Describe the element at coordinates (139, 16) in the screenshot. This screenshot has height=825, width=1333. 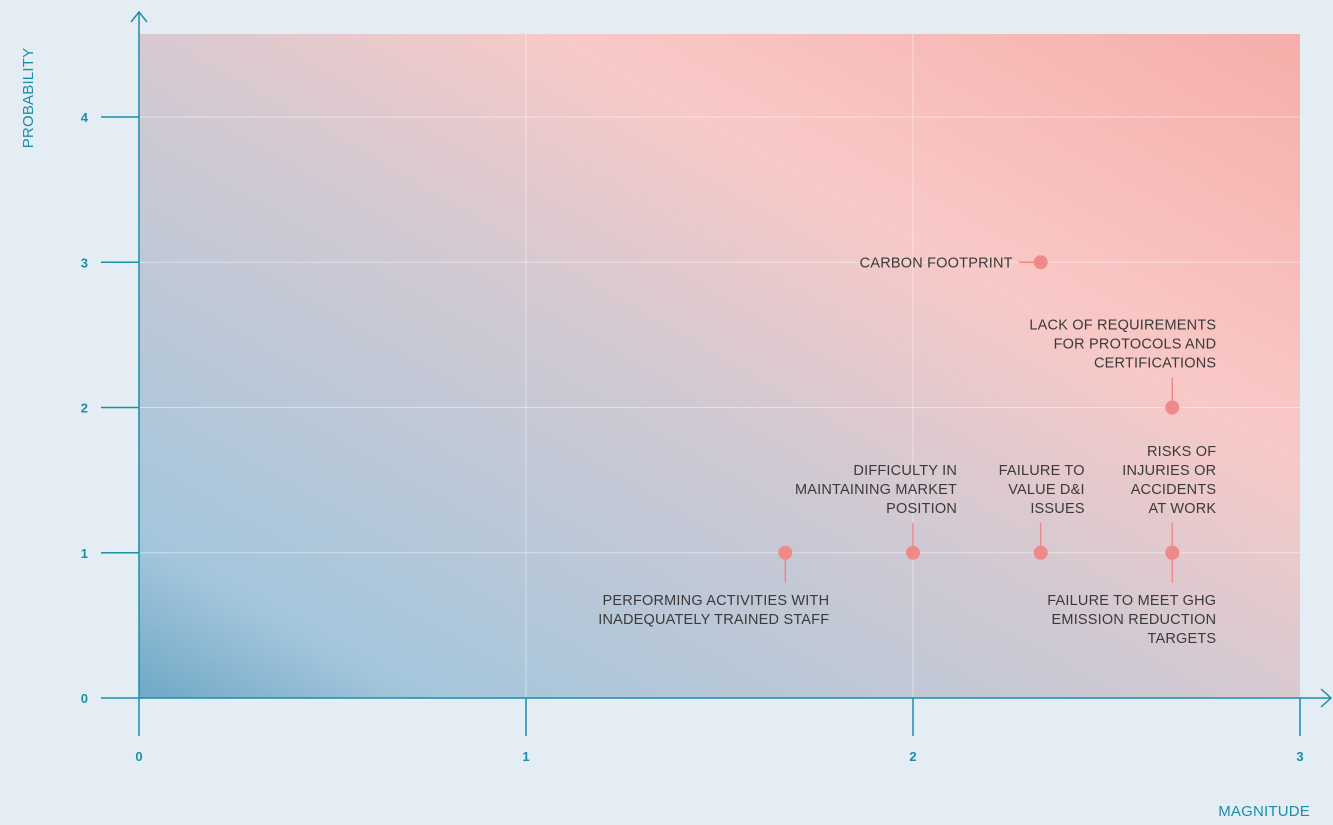
I see `y-axis-arrow` at that location.